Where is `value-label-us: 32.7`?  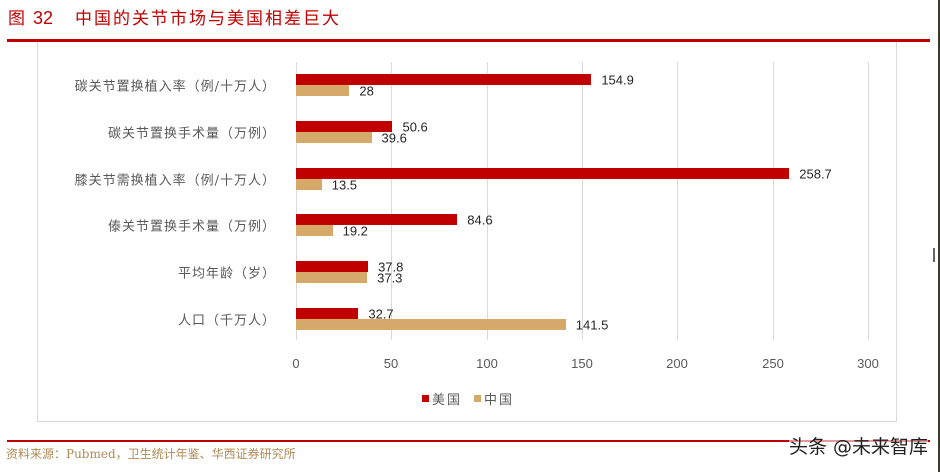
value-label-us: 32.7 is located at coordinates (381, 313).